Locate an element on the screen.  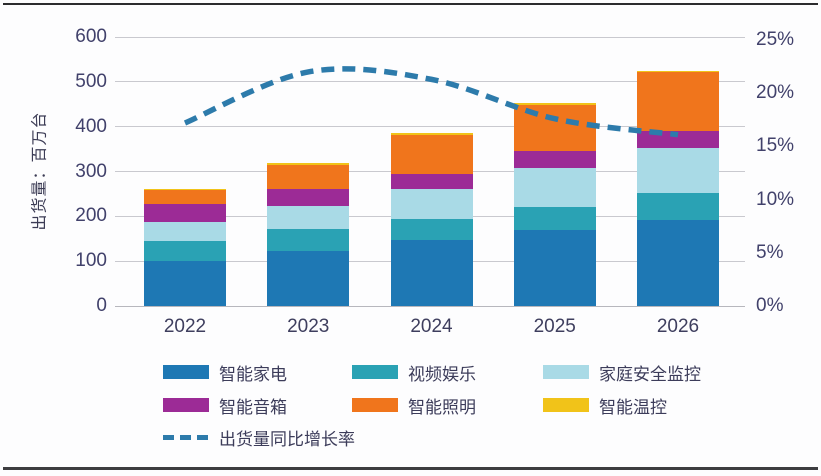
x-axis-label-2024: 2024 is located at coordinates (431, 326).